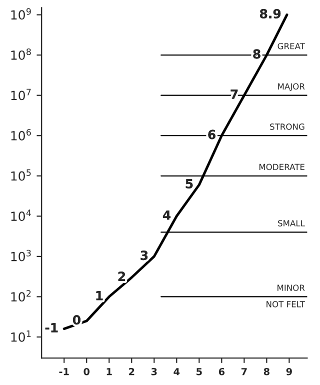 The image size is (320, 385). What do you see at coordinates (177, 372) in the screenshot?
I see `x-tick-label: 4` at bounding box center [177, 372].